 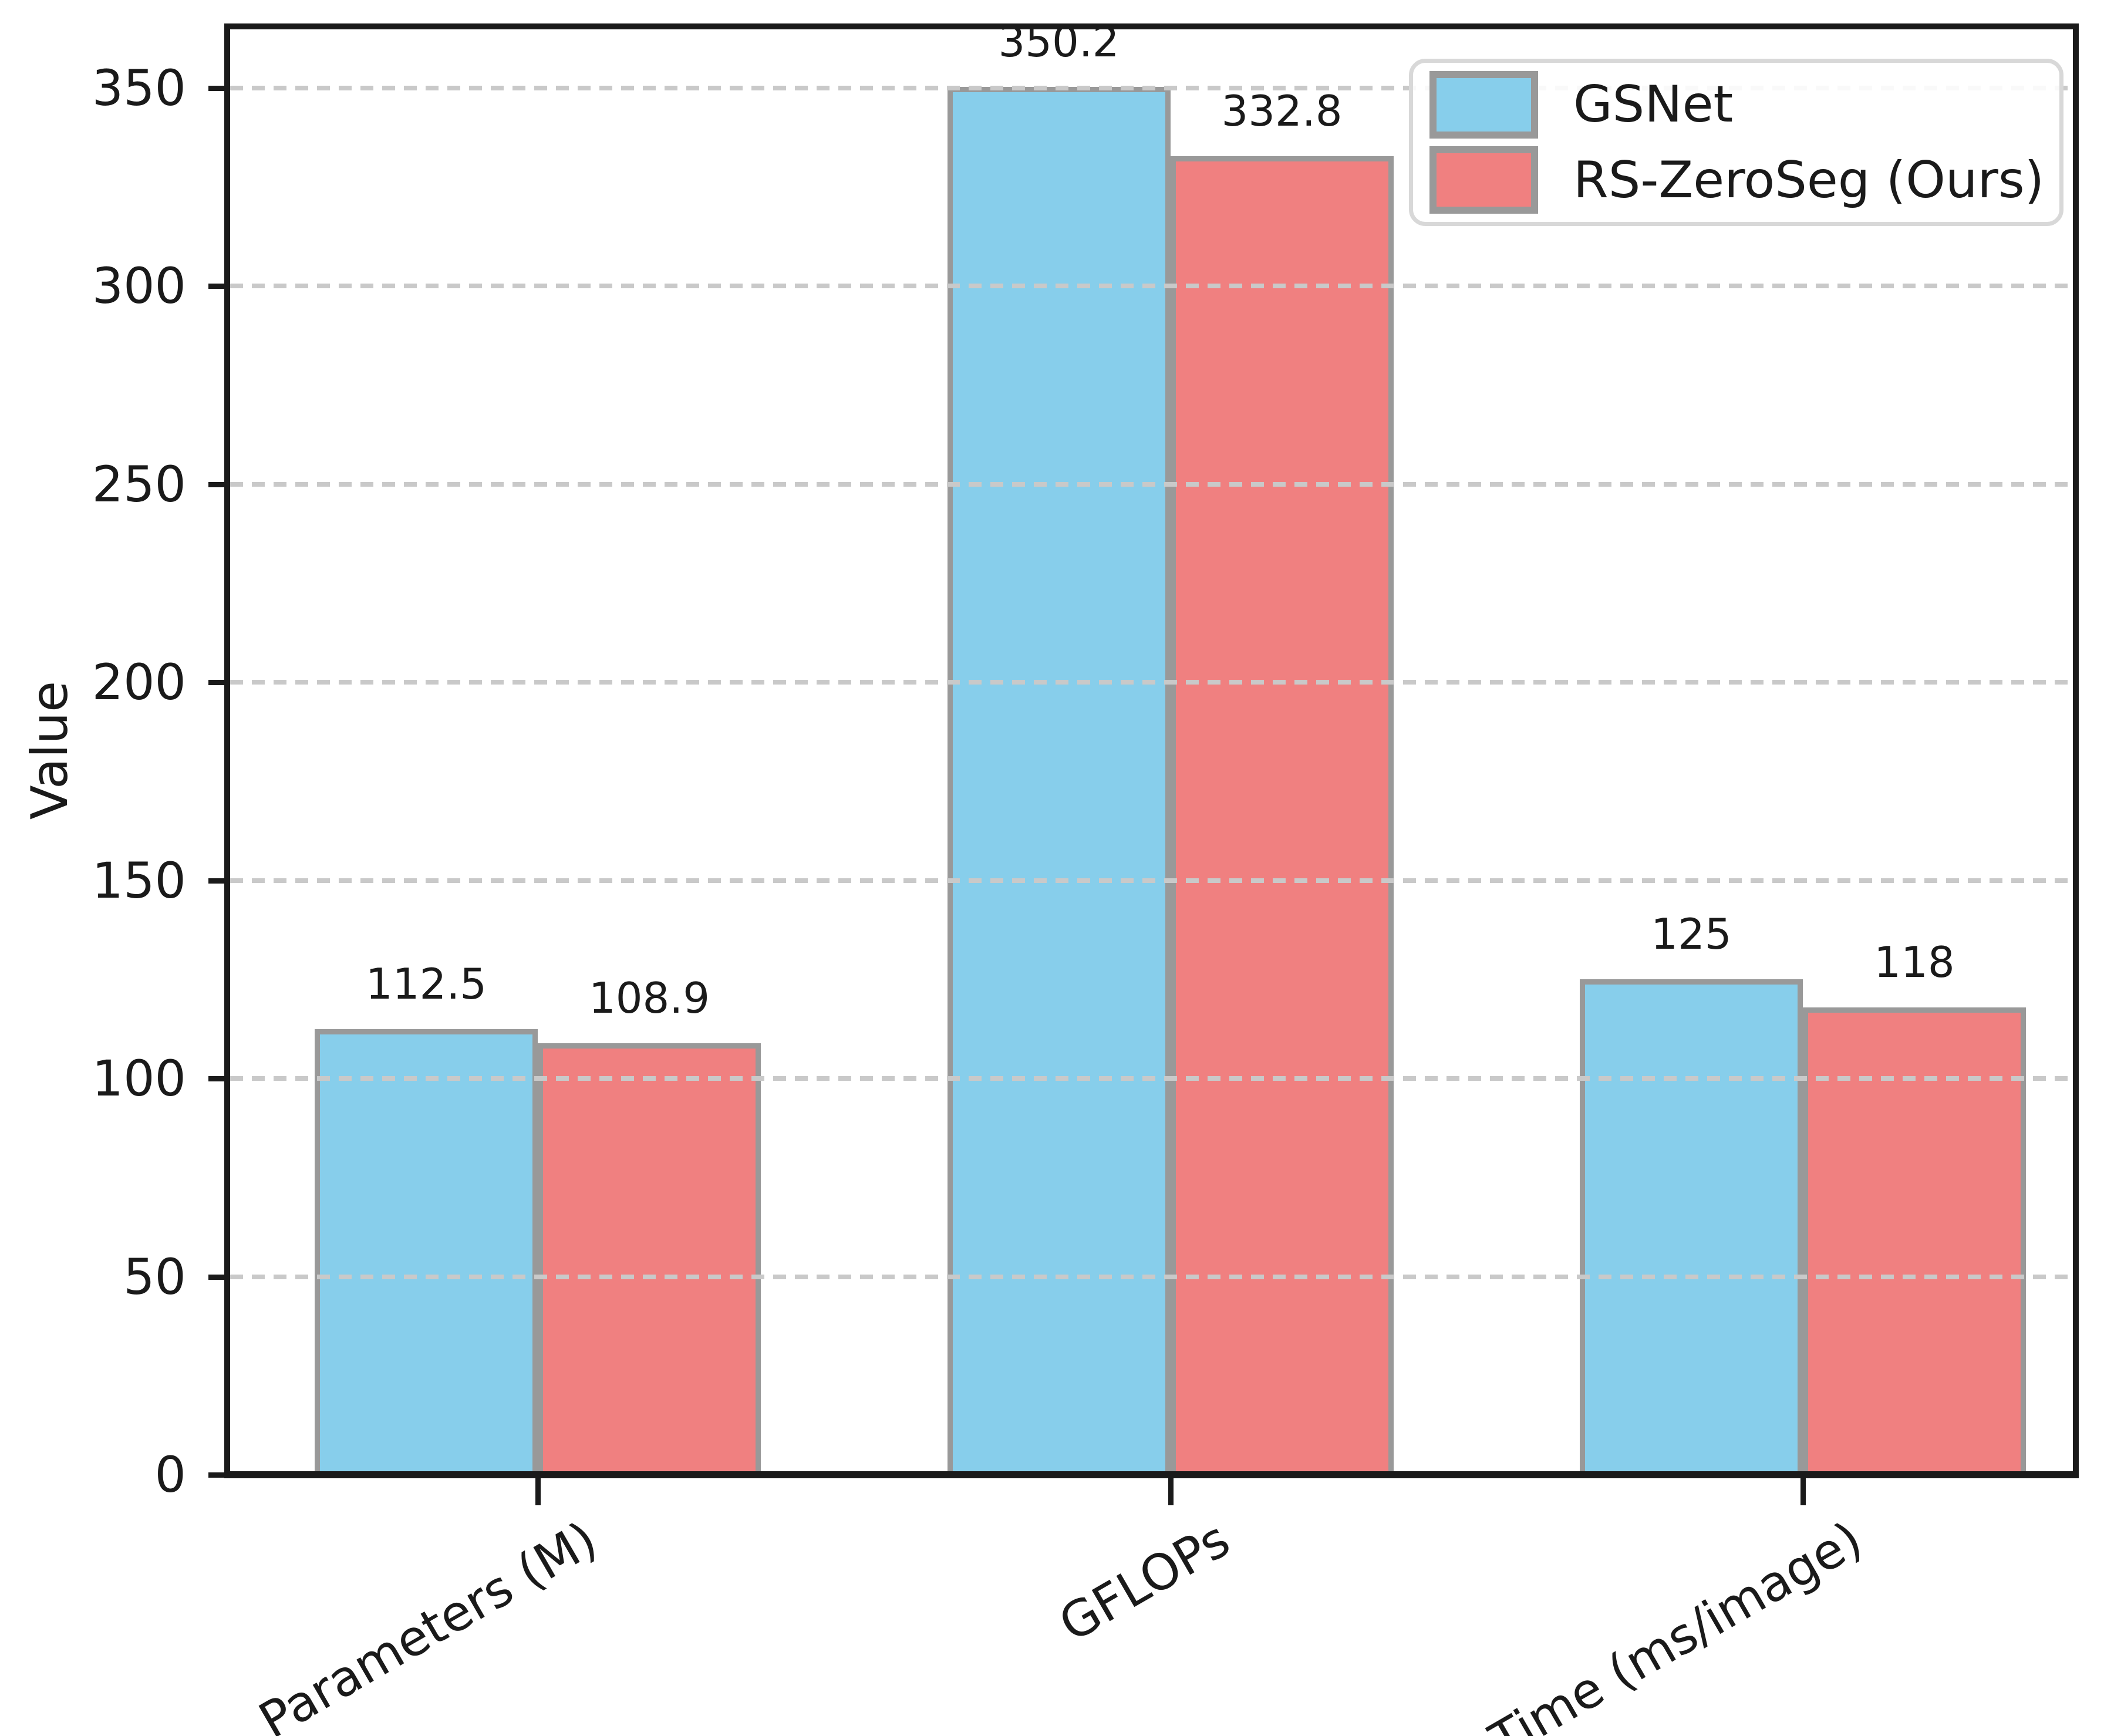 I want to click on y-tick-label: 50, so click(x=154, y=1277).